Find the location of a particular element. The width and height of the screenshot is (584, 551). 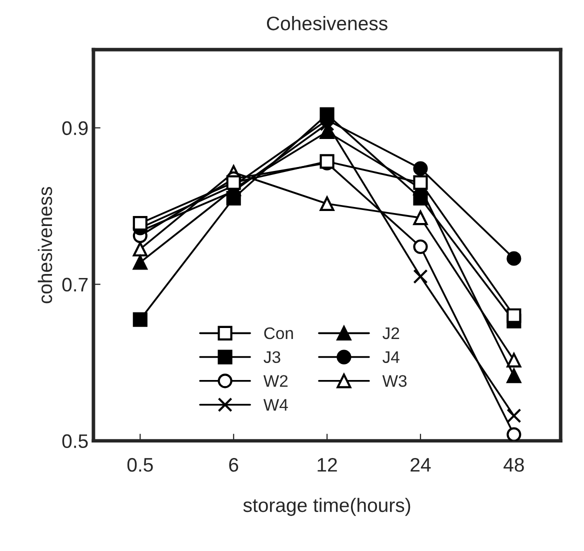

chart-title: Cohesiveness is located at coordinates (327, 23).